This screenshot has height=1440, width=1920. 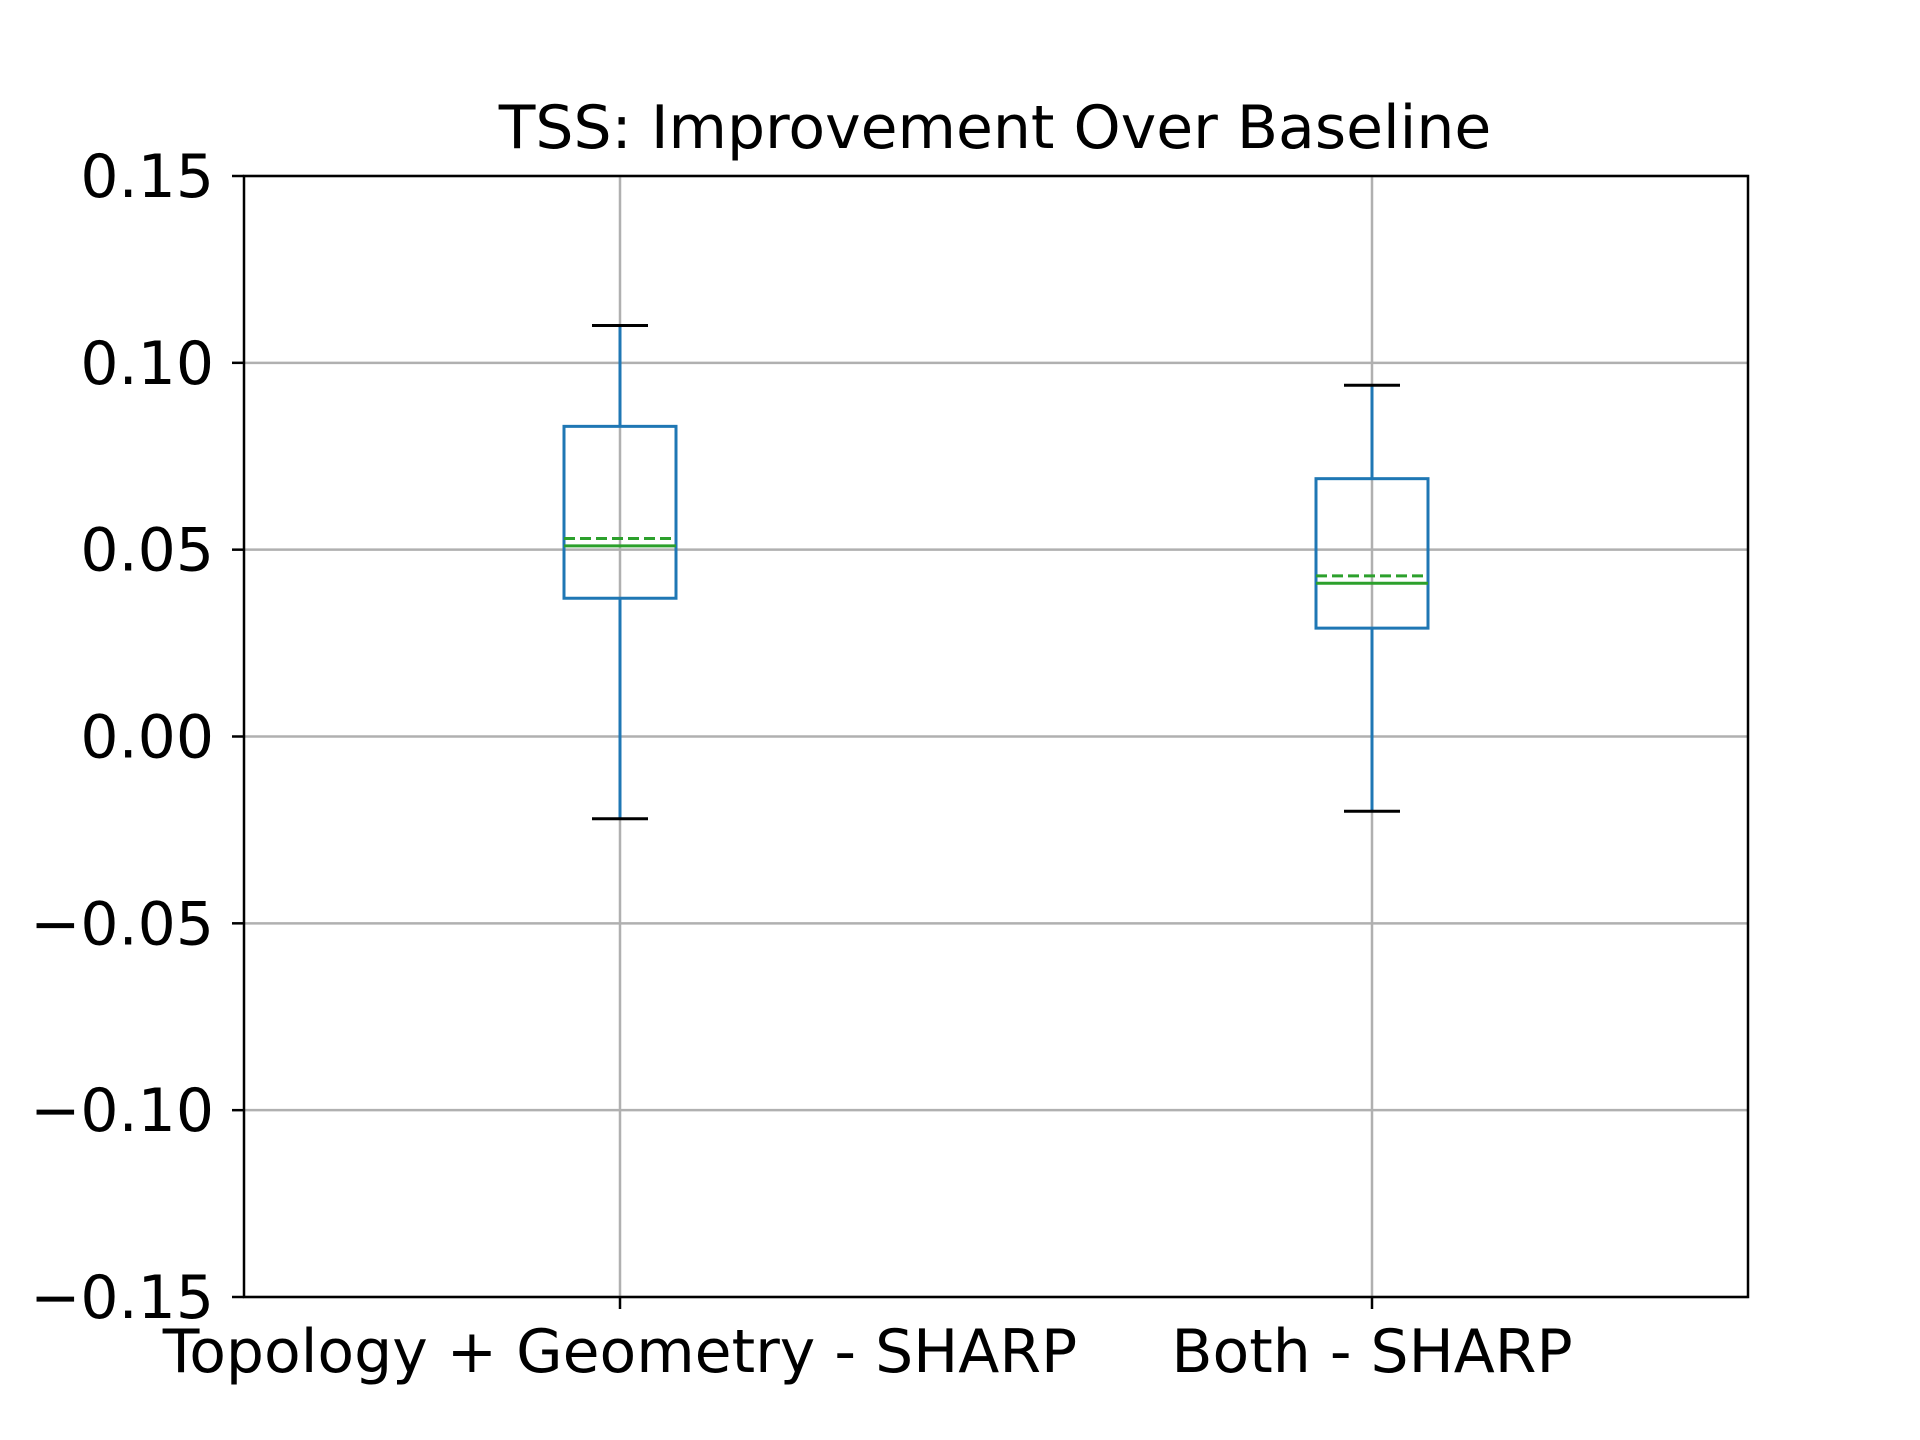 I want to click on y-tick-label: 0.05, so click(x=147, y=551).